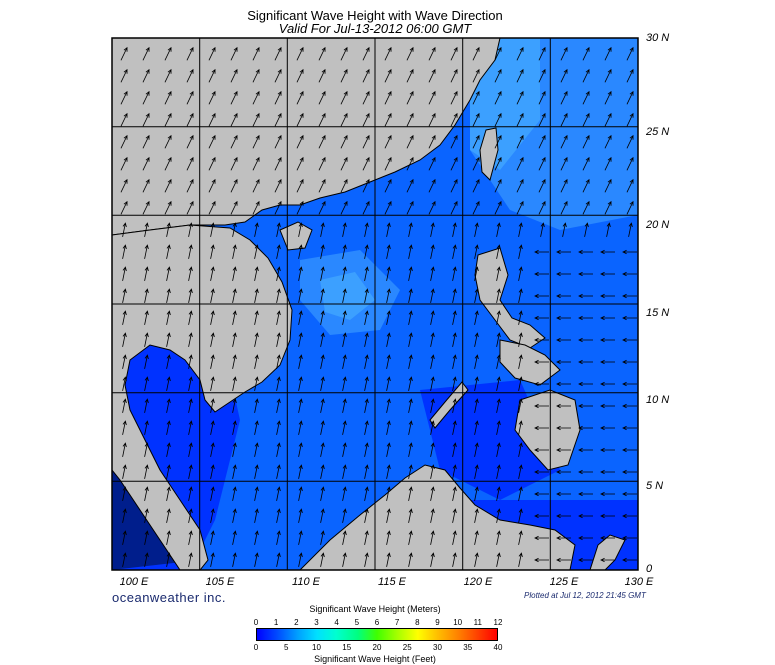 The image size is (775, 665). Describe the element at coordinates (286, 647) in the screenshot. I see `feet-tick: 5` at that location.